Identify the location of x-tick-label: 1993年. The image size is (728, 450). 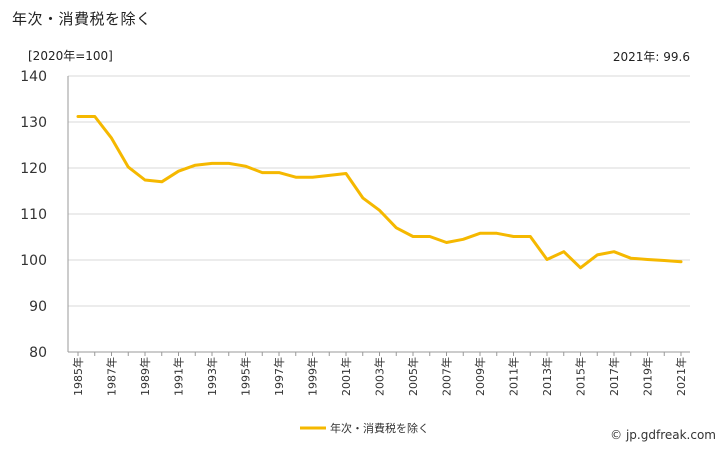
(212, 376).